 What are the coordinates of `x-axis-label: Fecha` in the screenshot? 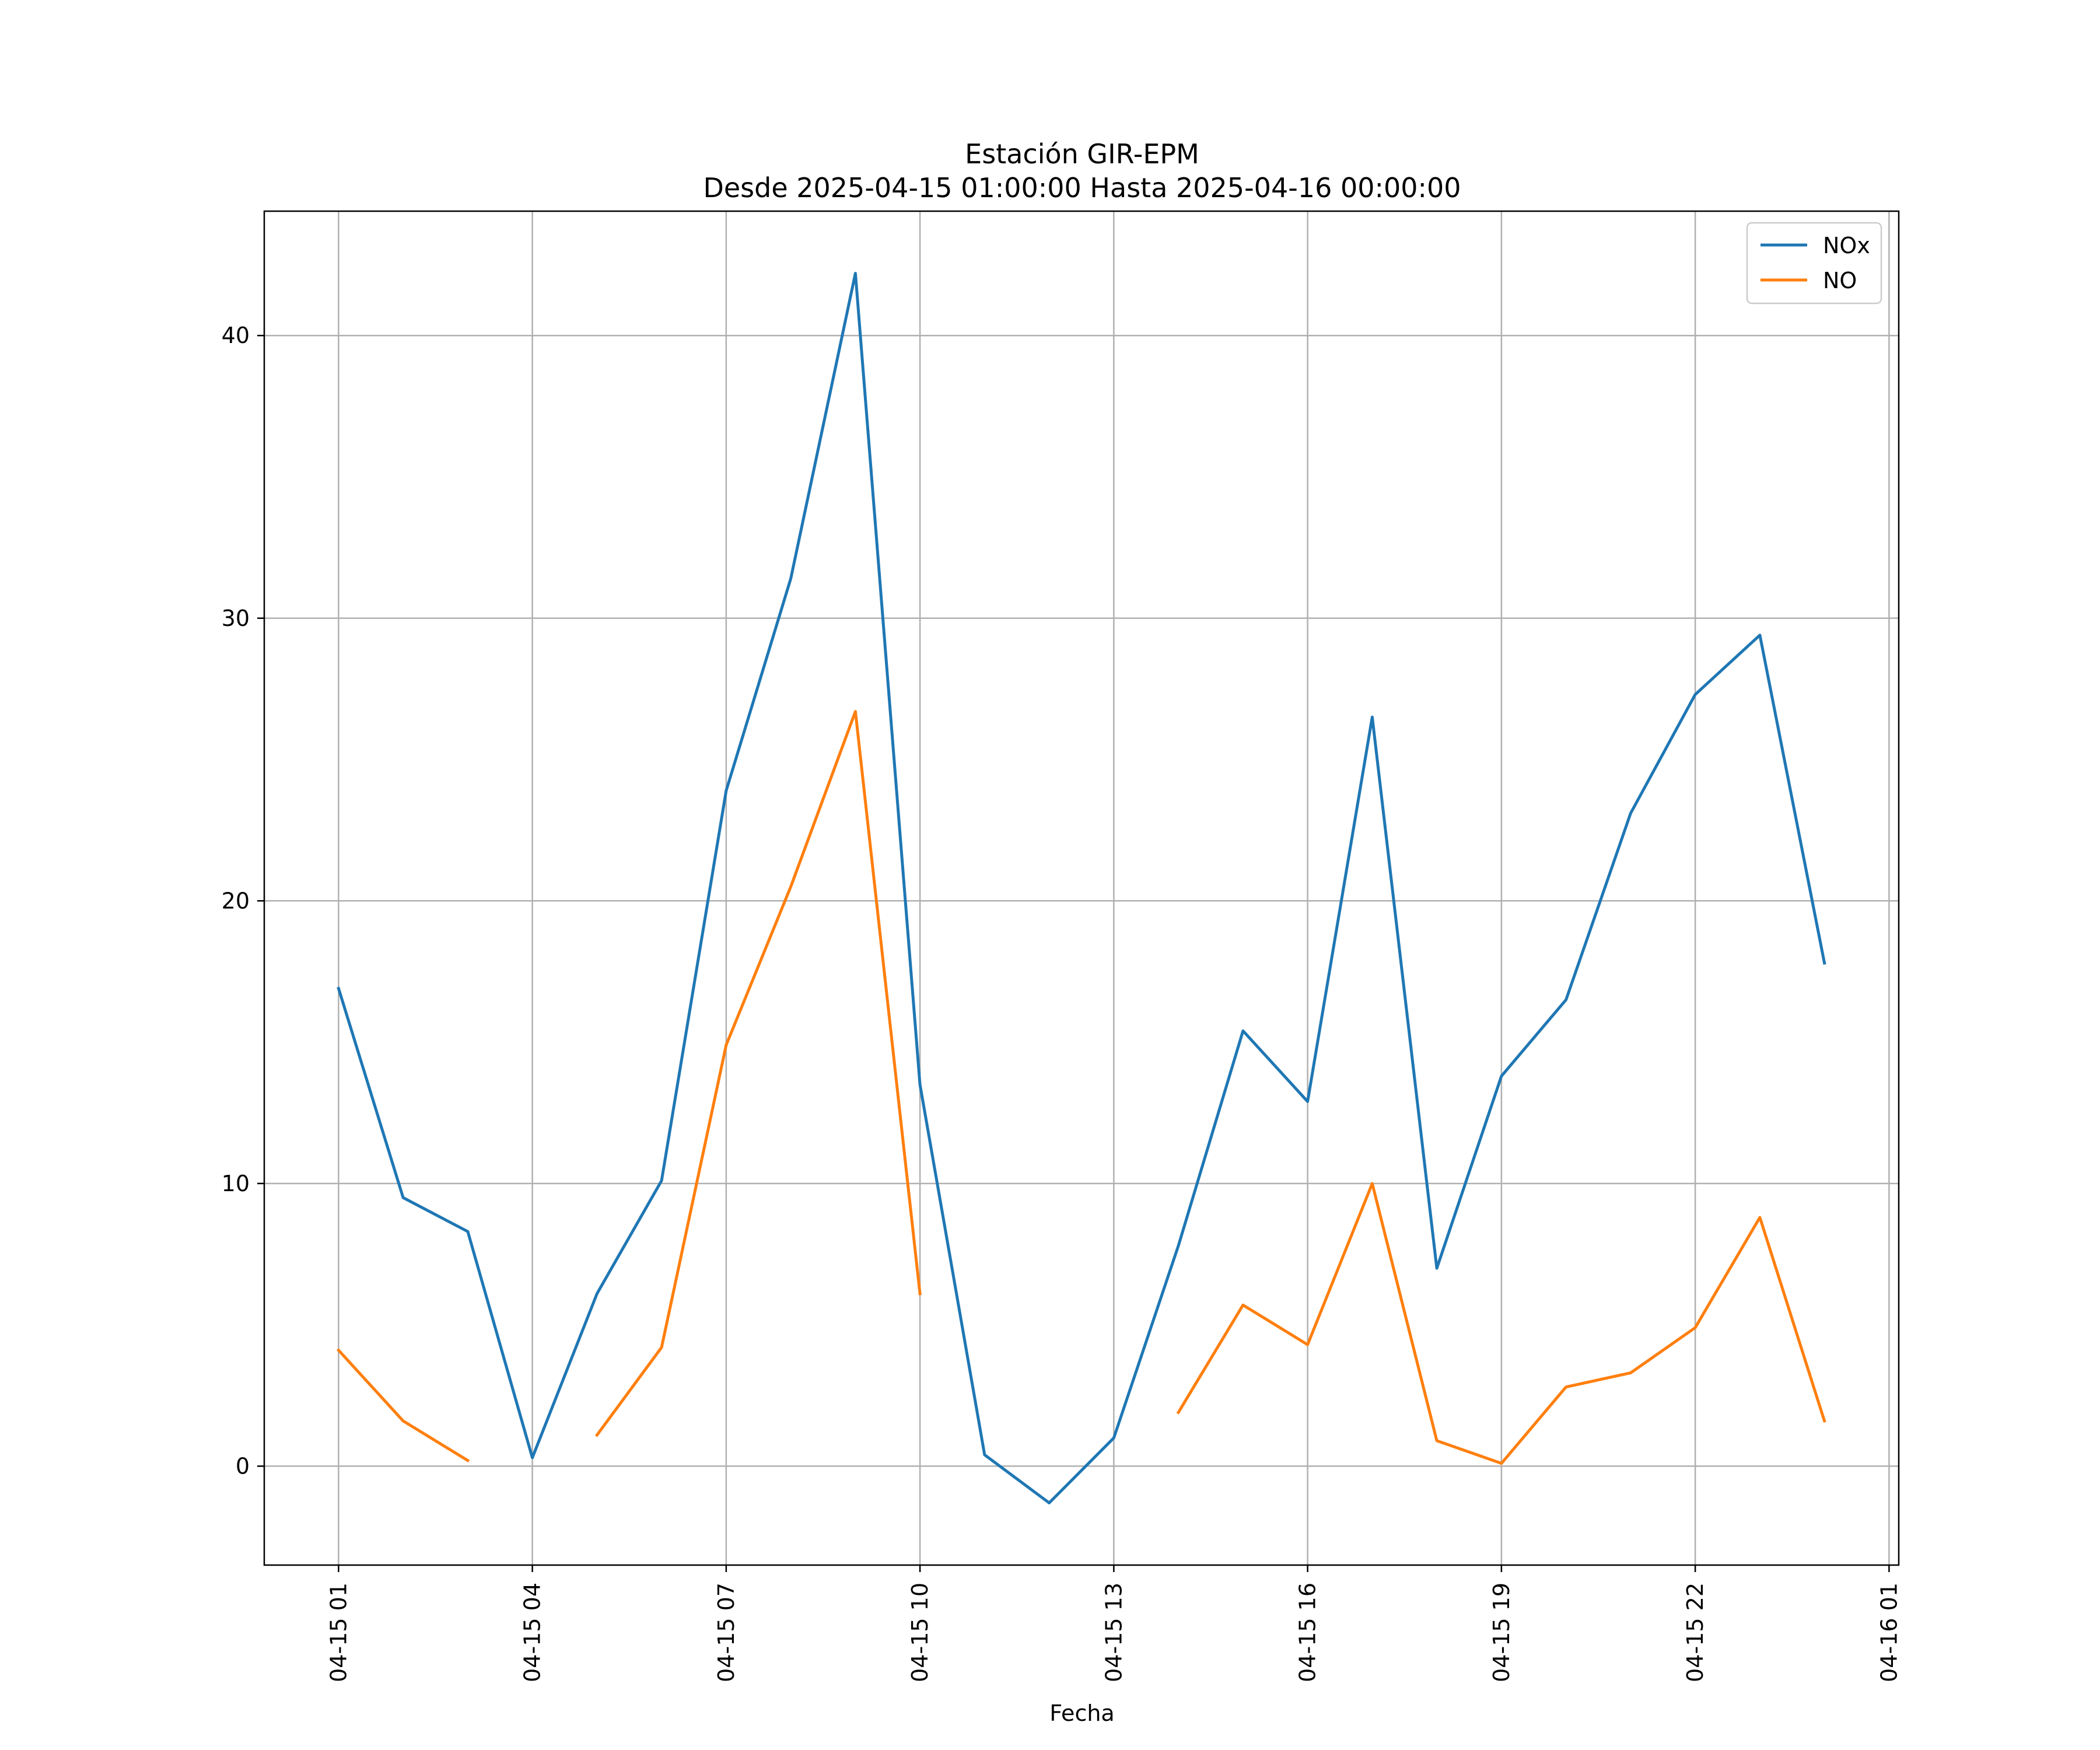 It's located at (1081, 1713).